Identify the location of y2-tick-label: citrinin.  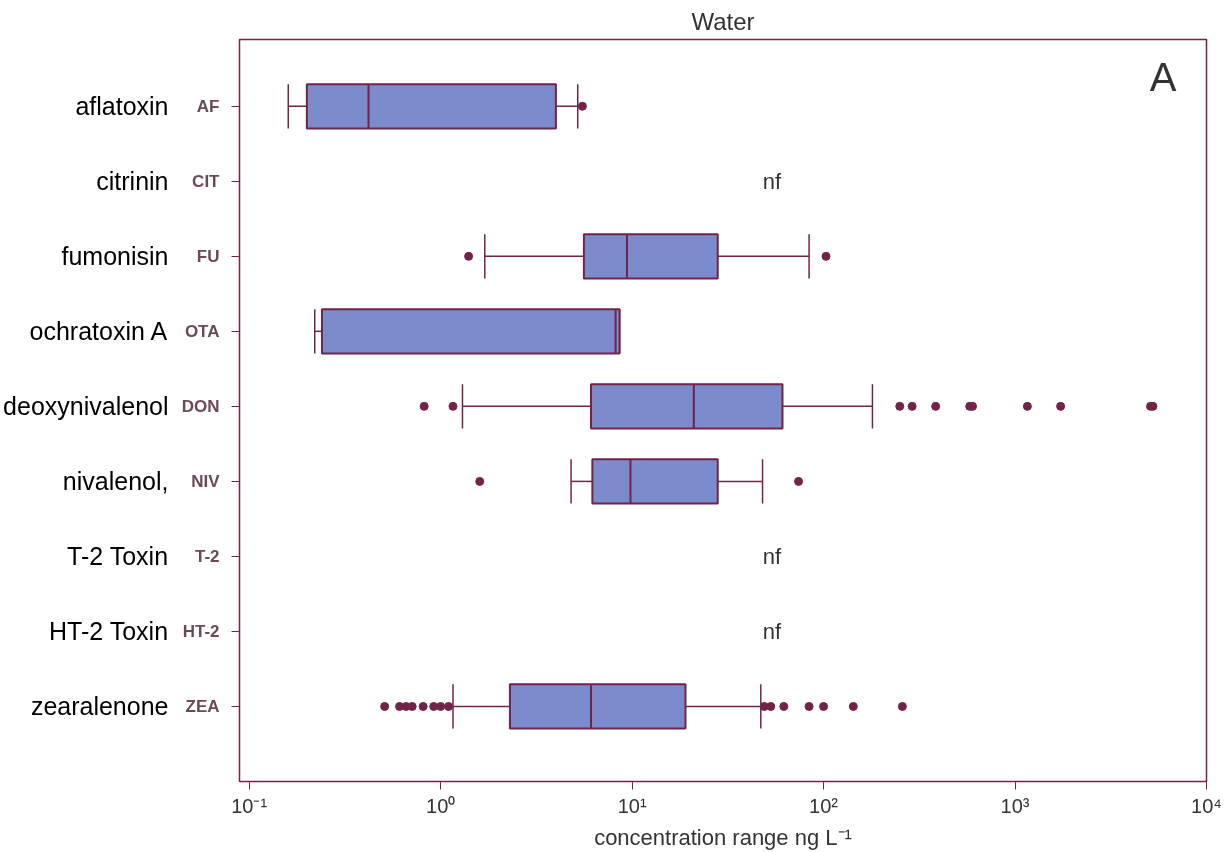
(132, 181).